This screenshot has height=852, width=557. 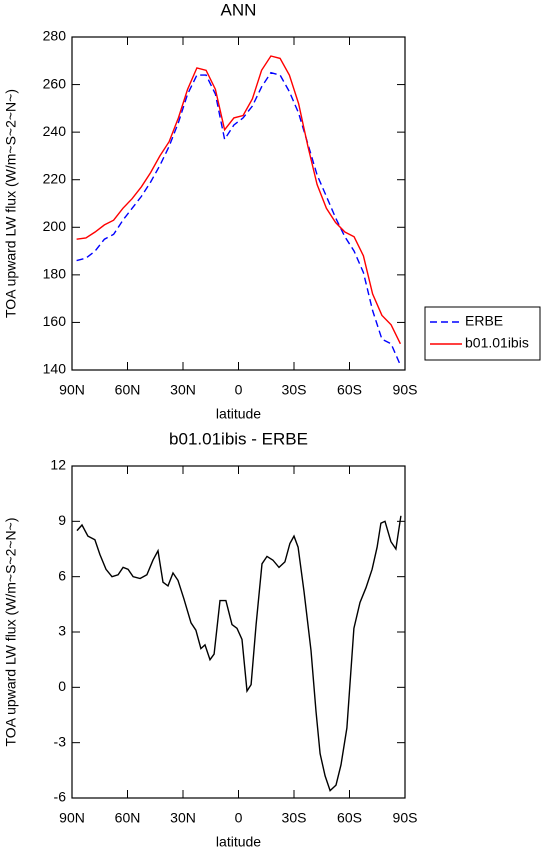 I want to click on y-tick-label: 0, so click(x=62, y=686).